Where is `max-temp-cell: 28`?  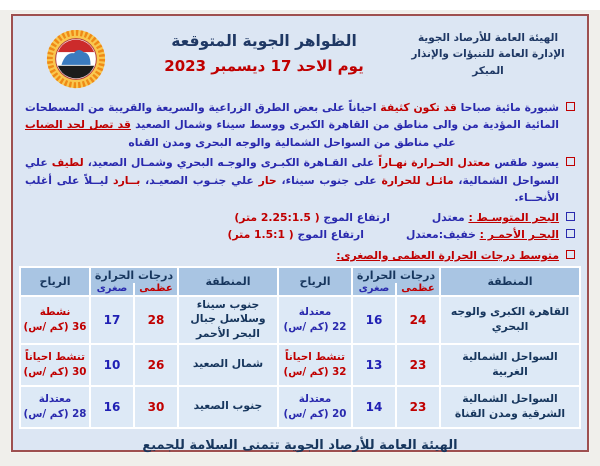 max-temp-cell: 28 is located at coordinates (156, 319).